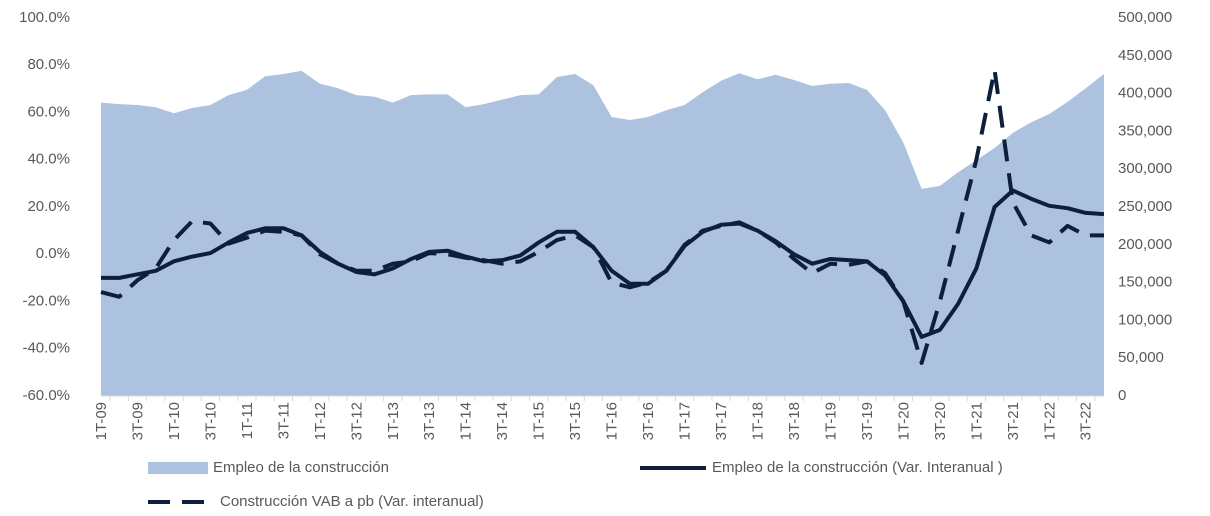 The image size is (1210, 516). I want to click on x-tick-label: 1T-17, so click(685, 421).